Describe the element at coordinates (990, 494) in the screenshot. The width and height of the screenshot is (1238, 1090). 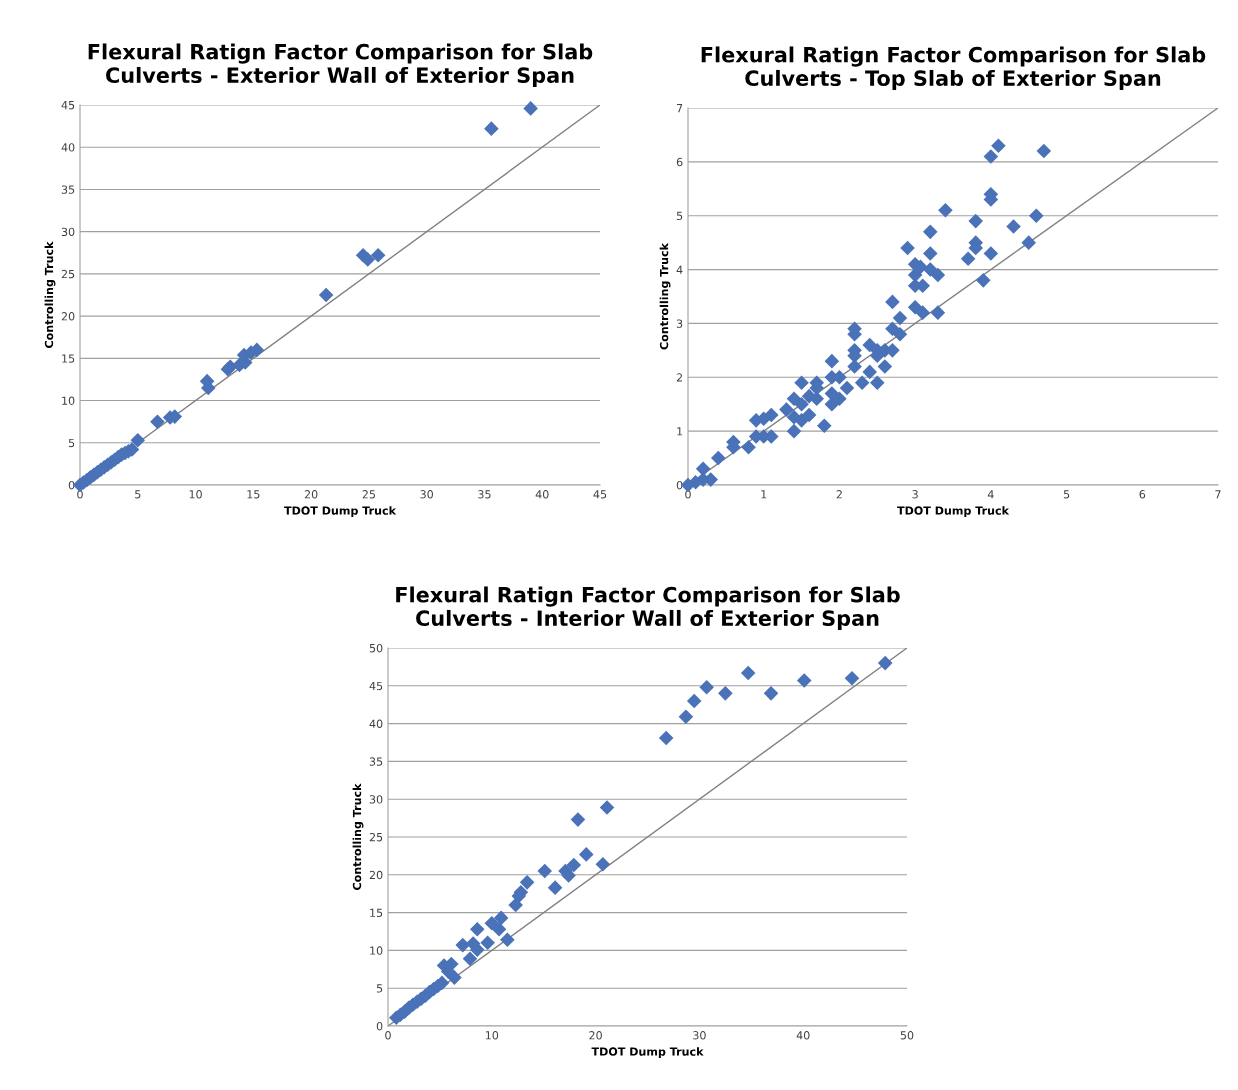
I see `x-tick-label: 4` at that location.